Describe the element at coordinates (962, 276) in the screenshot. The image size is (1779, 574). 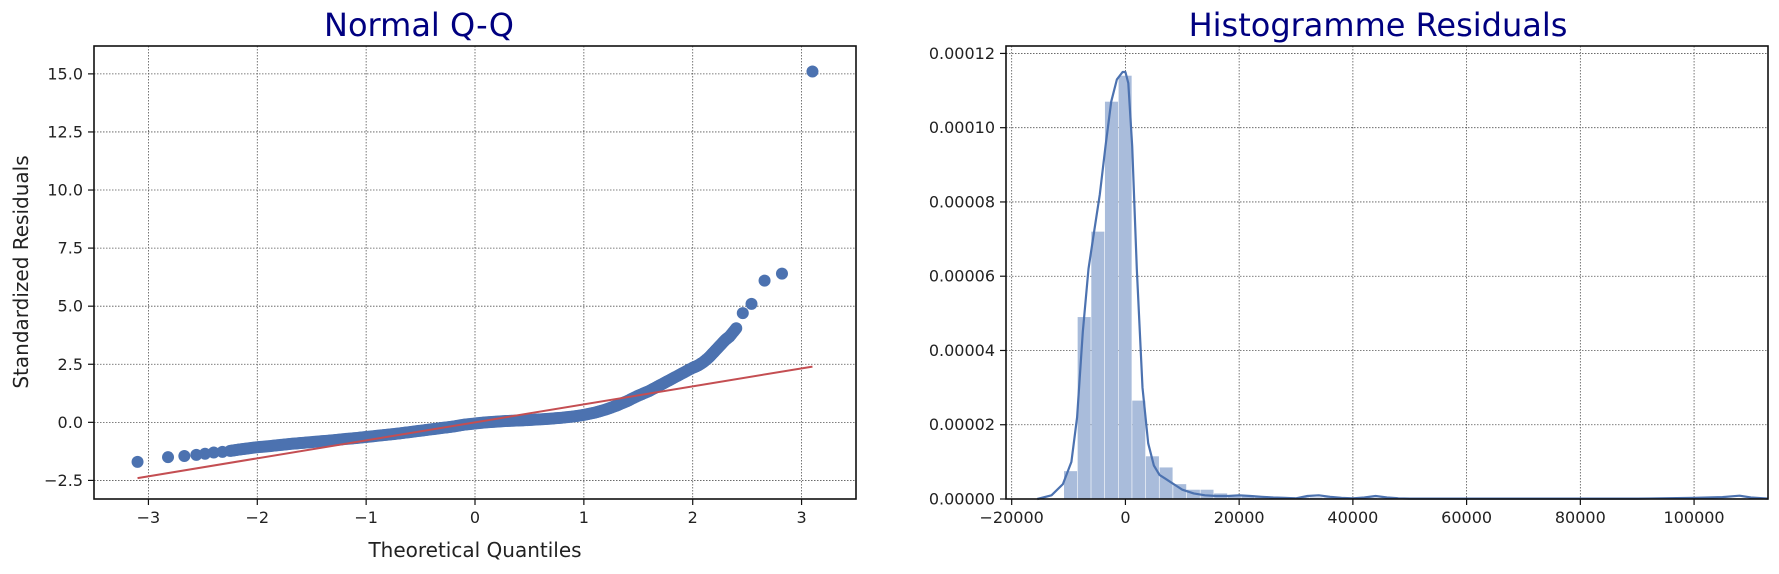
I see `y-tick-label: 0.00006` at that location.